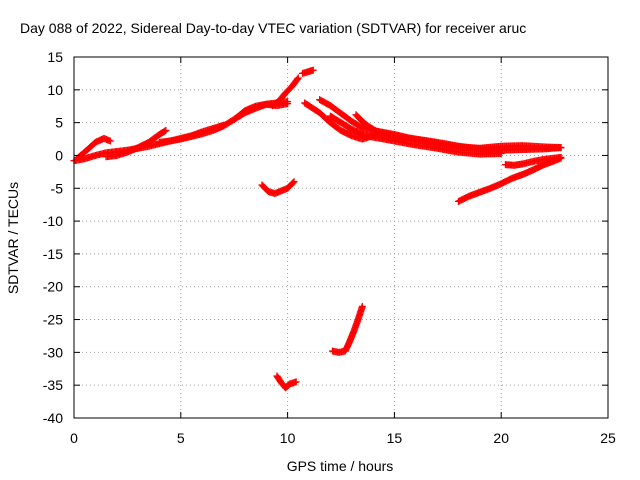  Describe the element at coordinates (347, 329) in the screenshot. I see `series-track-o` at that location.